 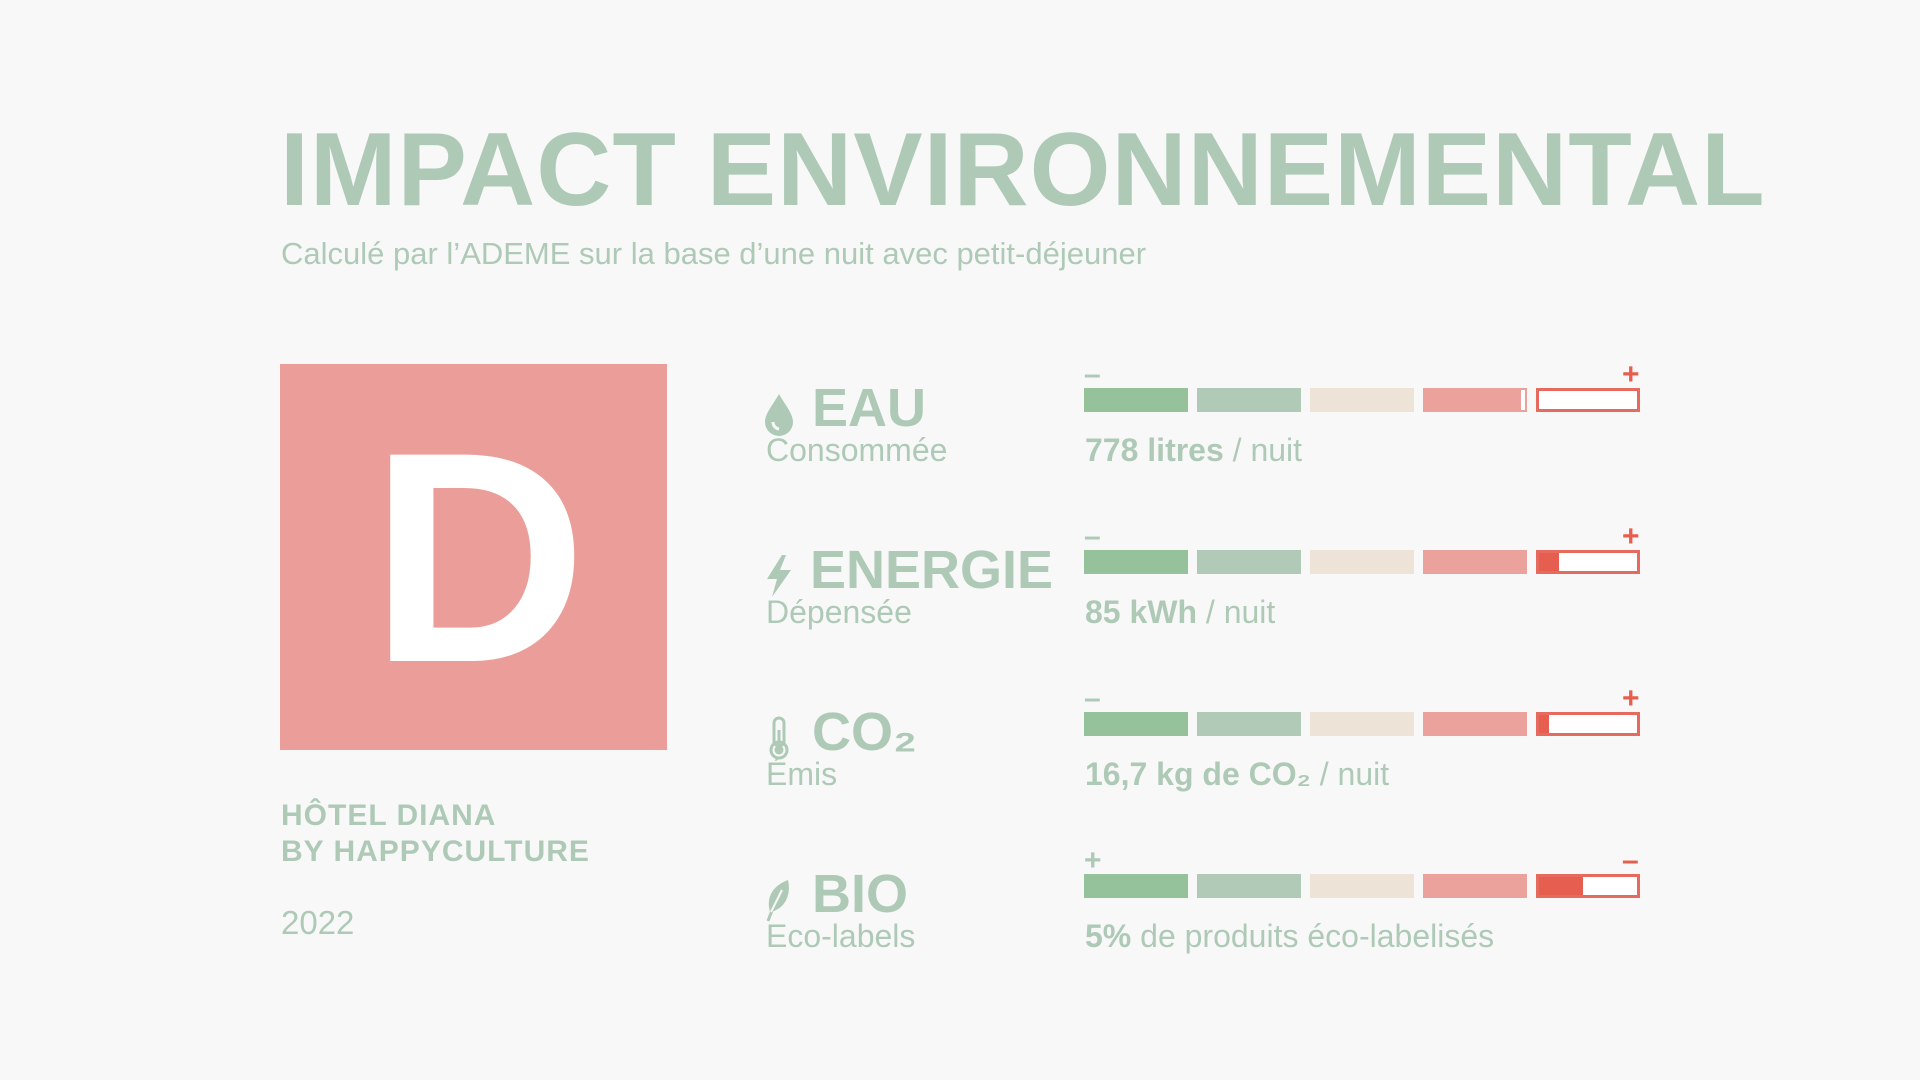 What do you see at coordinates (435, 851) in the screenshot?
I see `hotel-name-line2: BY HAPPYCULTURE` at bounding box center [435, 851].